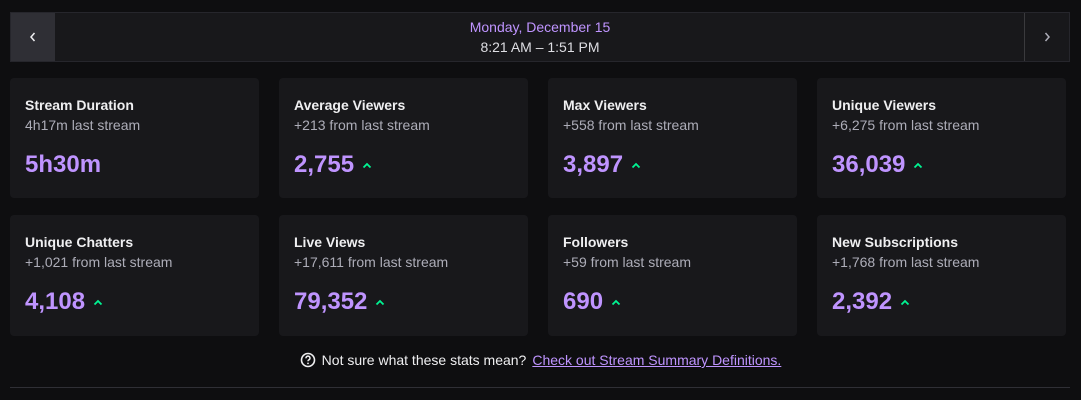 This screenshot has width=1081, height=400. What do you see at coordinates (672, 138) in the screenshot?
I see `stat-card: Max Viewers +558 from last stream 3,897` at bounding box center [672, 138].